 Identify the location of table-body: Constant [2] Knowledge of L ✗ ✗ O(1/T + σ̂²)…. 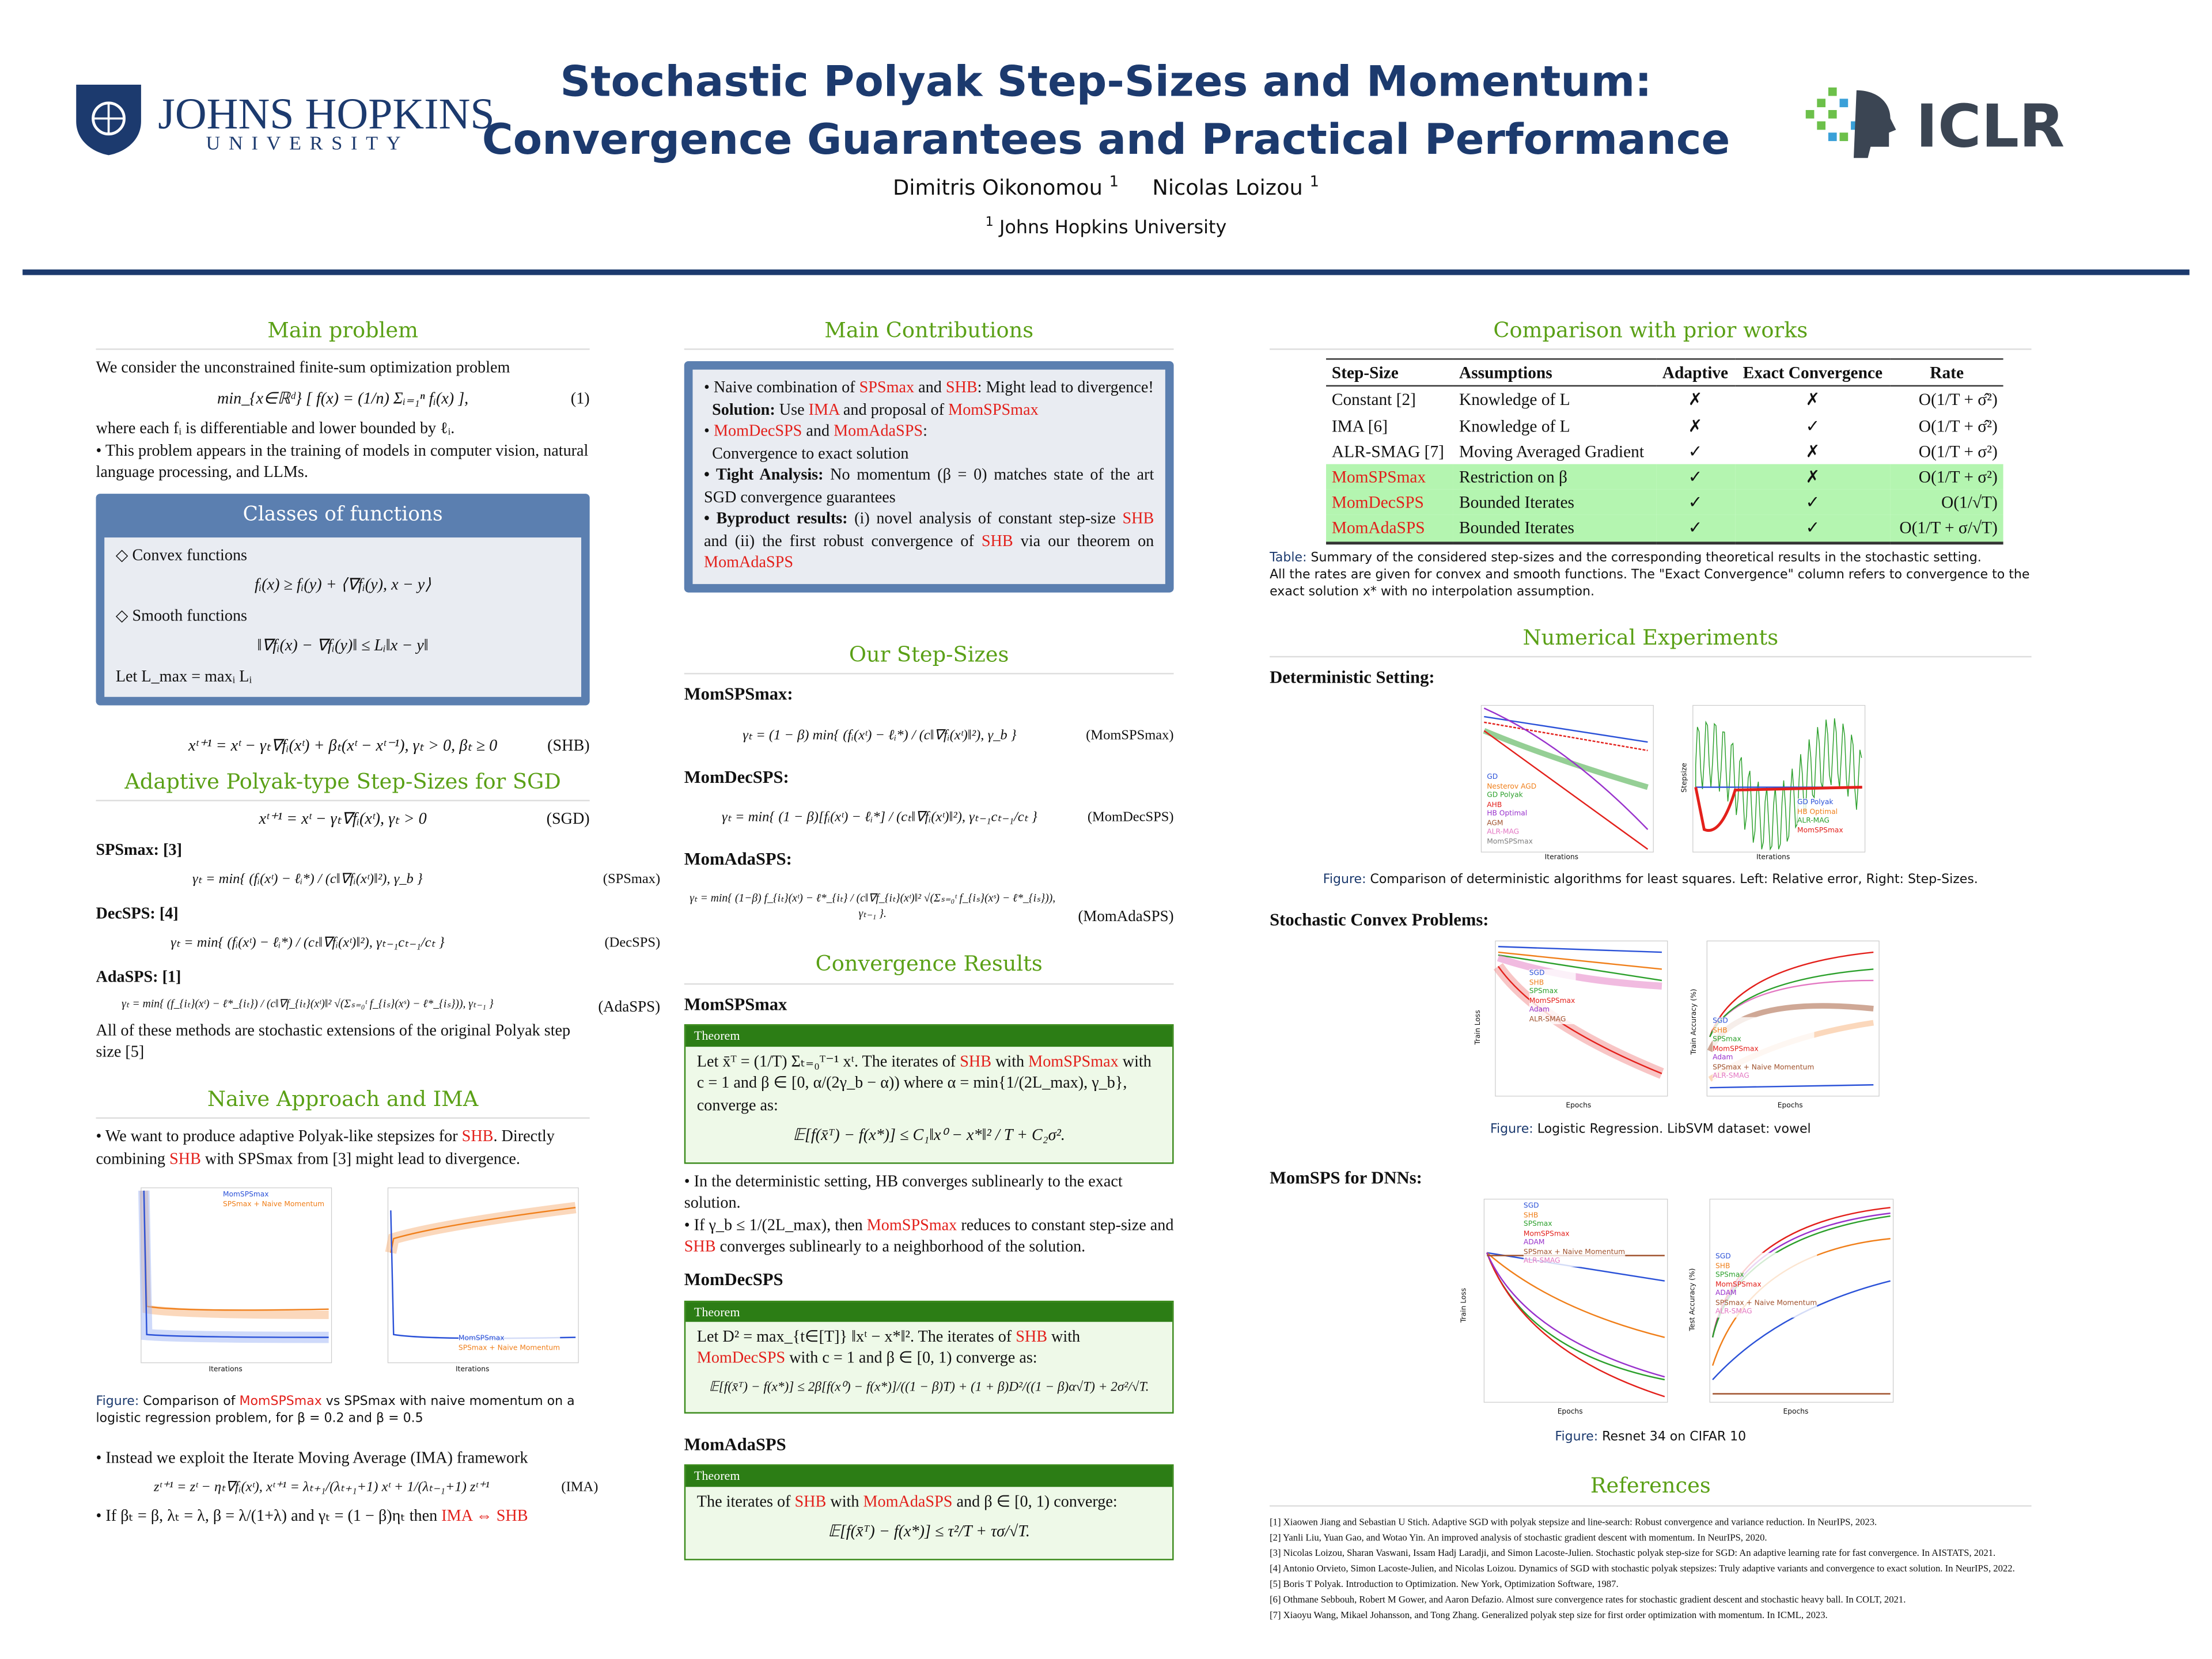
(1664, 465).